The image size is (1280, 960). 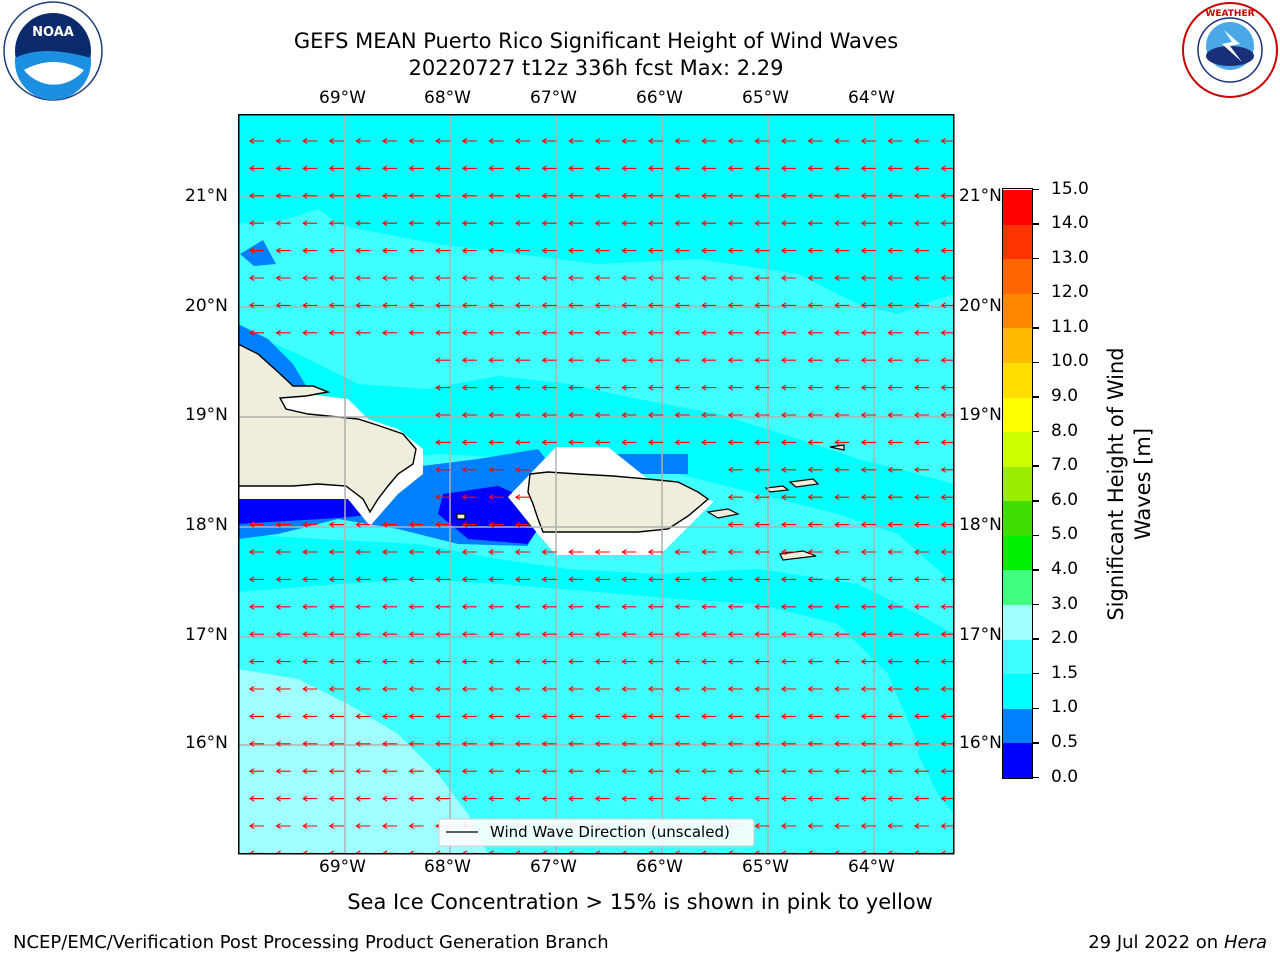 I want to click on colorbar-tick-label: 4.0, so click(x=1065, y=568).